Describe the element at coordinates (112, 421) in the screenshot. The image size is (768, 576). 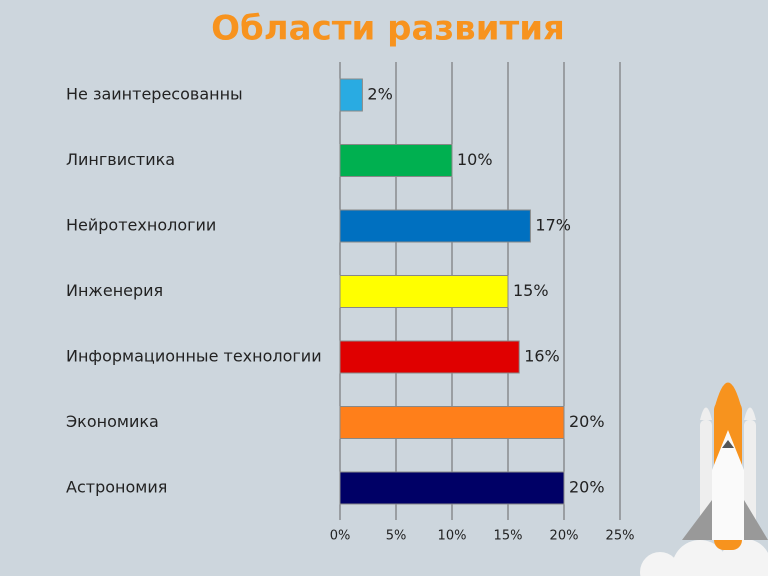
I see `category-label: Экономика` at that location.